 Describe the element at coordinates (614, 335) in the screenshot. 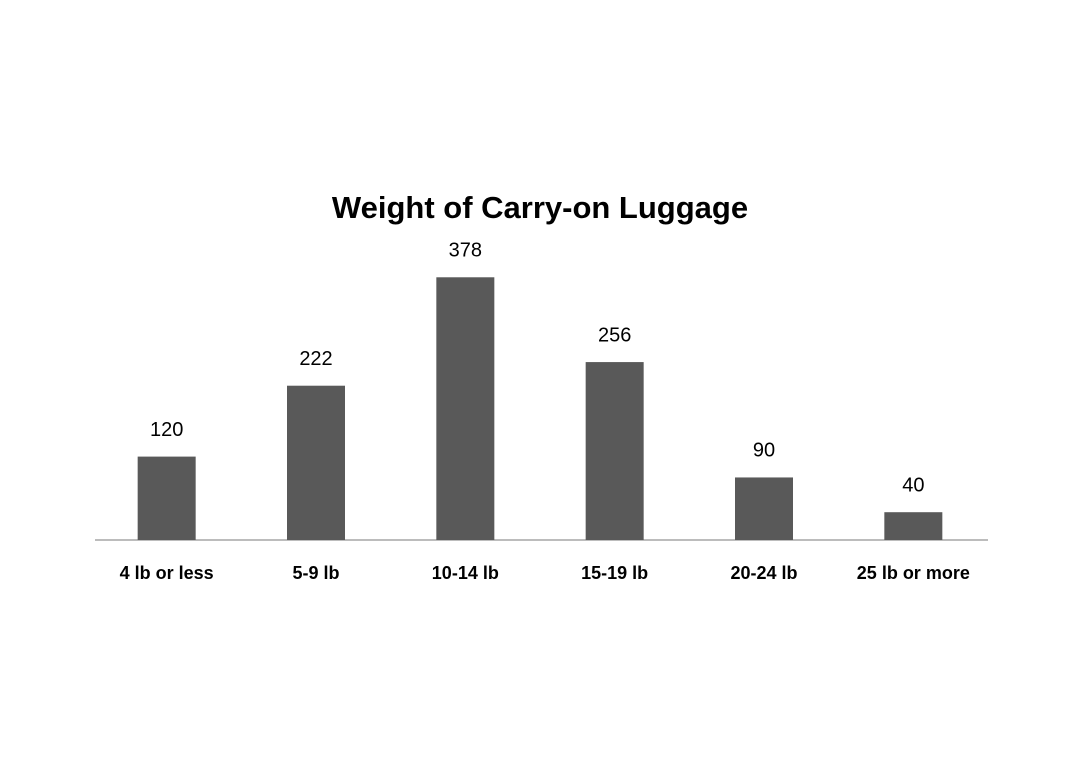

I see `value-label: 256` at that location.